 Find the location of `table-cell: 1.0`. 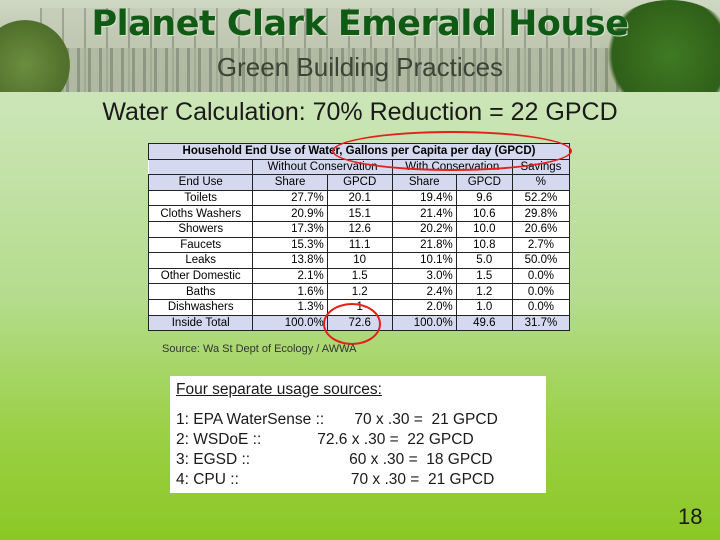

table-cell: 1.0 is located at coordinates (484, 307).